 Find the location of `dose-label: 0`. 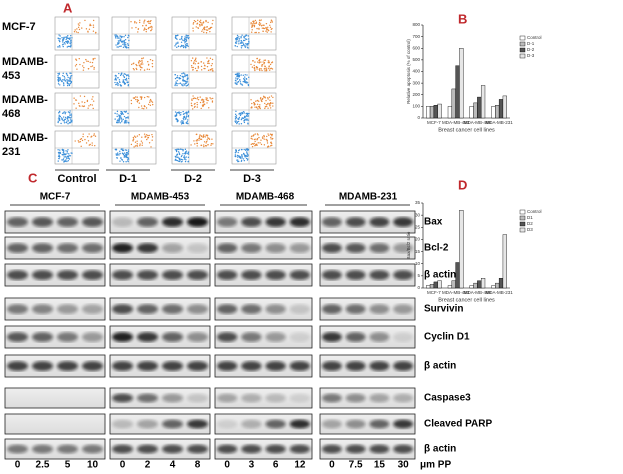

dose-label: 0 is located at coordinates (18, 465).